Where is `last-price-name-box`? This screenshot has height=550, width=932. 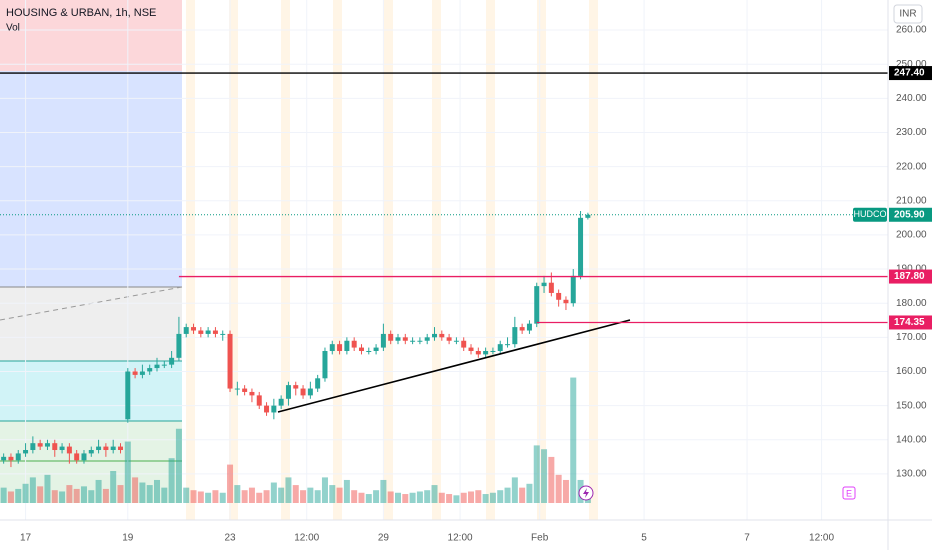
last-price-name-box is located at coordinates (870, 214).